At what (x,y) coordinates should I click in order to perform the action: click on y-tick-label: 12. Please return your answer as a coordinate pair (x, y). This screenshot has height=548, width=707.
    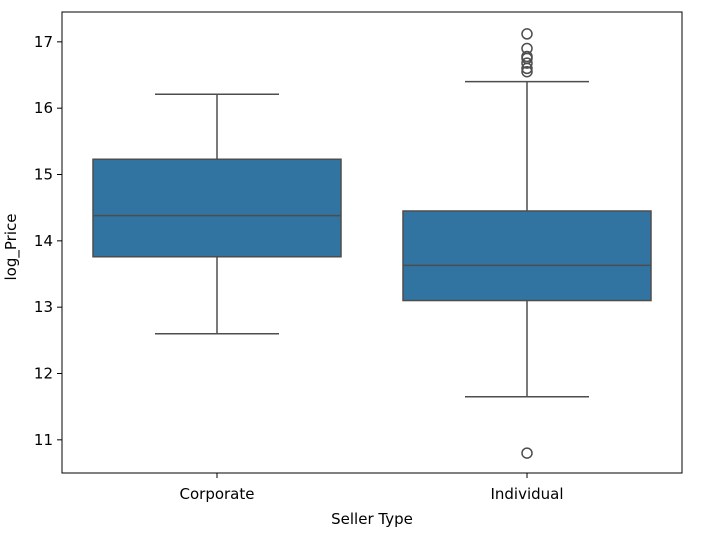
    Looking at the image, I should click on (43, 374).